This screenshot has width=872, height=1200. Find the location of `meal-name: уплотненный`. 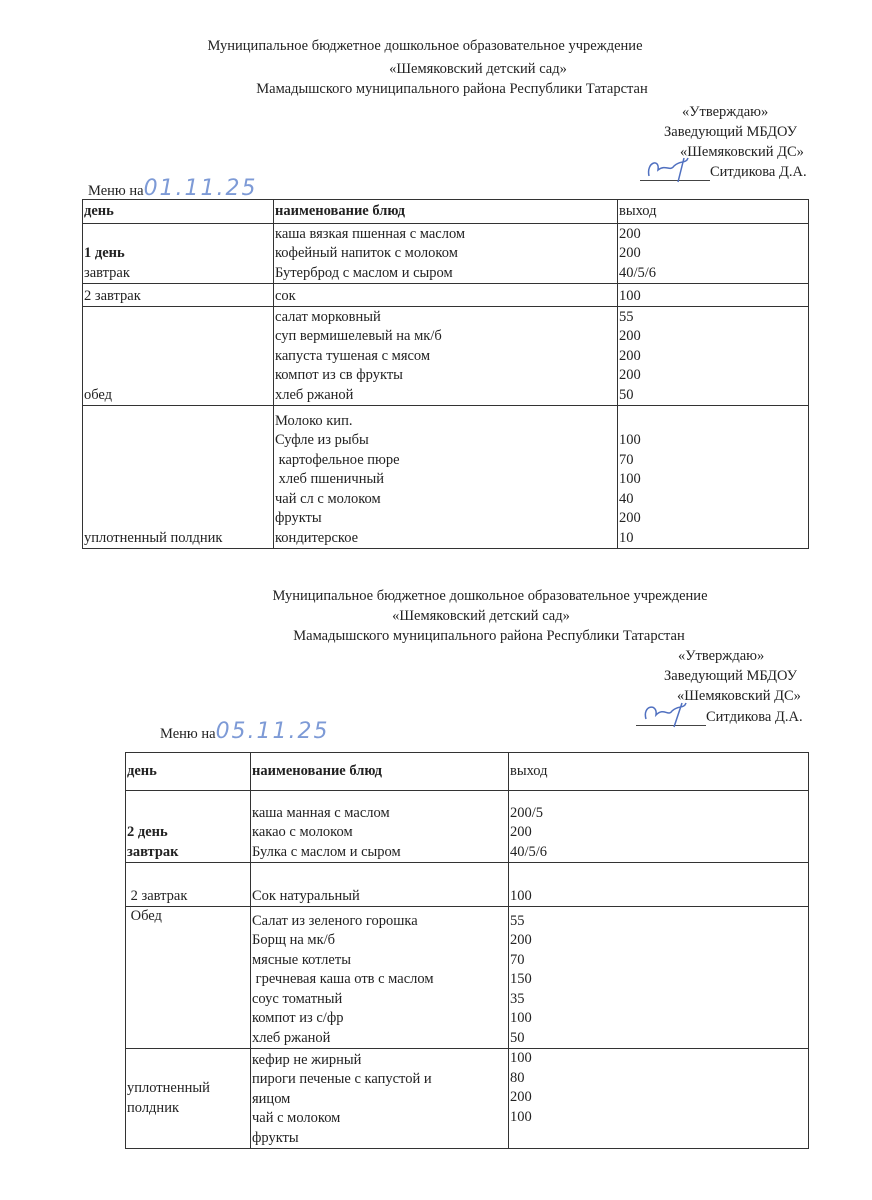

meal-name: уплотненный is located at coordinates (168, 1088).